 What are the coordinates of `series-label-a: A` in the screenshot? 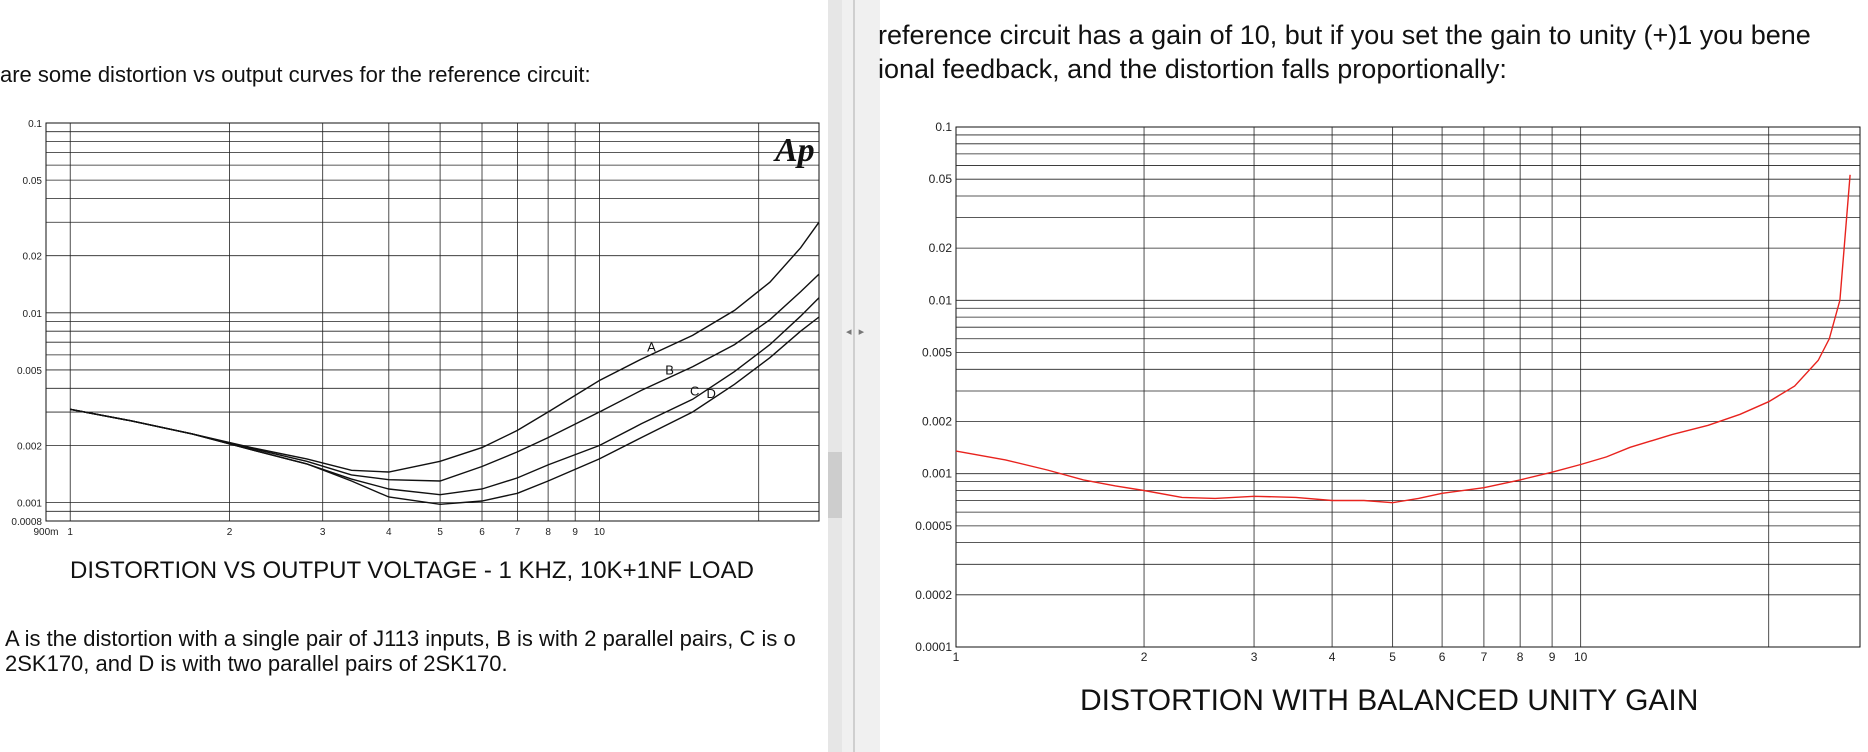 It's located at (651, 346).